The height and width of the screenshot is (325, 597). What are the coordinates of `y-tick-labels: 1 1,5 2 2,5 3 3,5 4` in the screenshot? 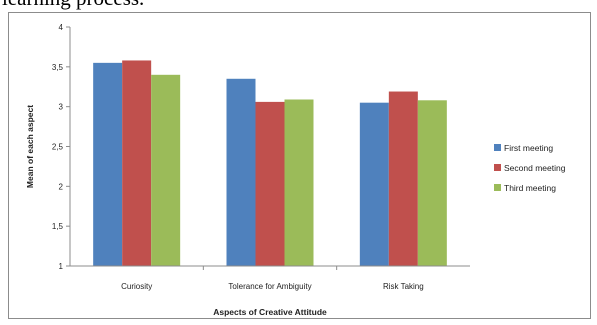 It's located at (61, 147).